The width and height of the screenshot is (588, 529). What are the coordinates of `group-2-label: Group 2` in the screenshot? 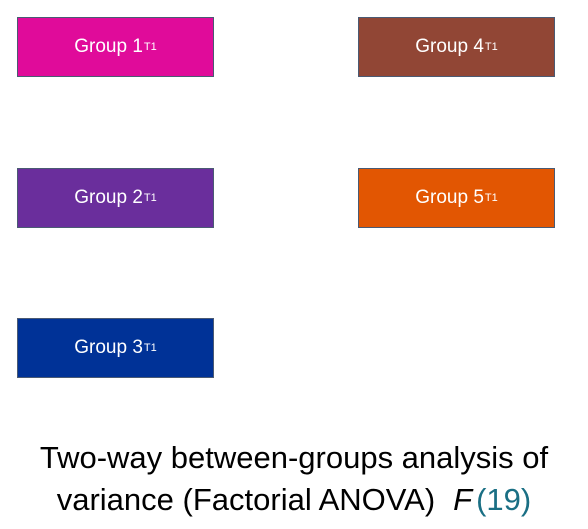 It's located at (108, 197).